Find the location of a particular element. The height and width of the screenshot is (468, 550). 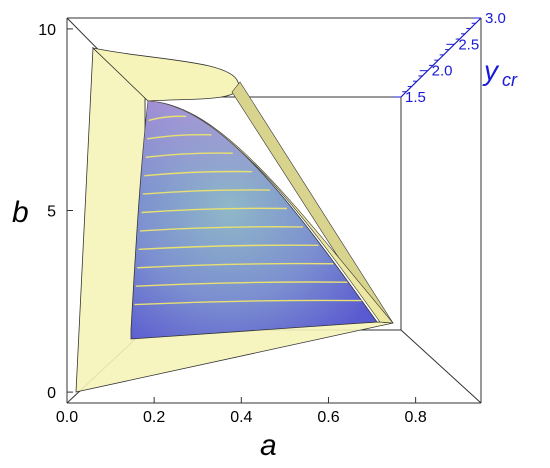

y-tick-label: 5 is located at coordinates (51, 212).